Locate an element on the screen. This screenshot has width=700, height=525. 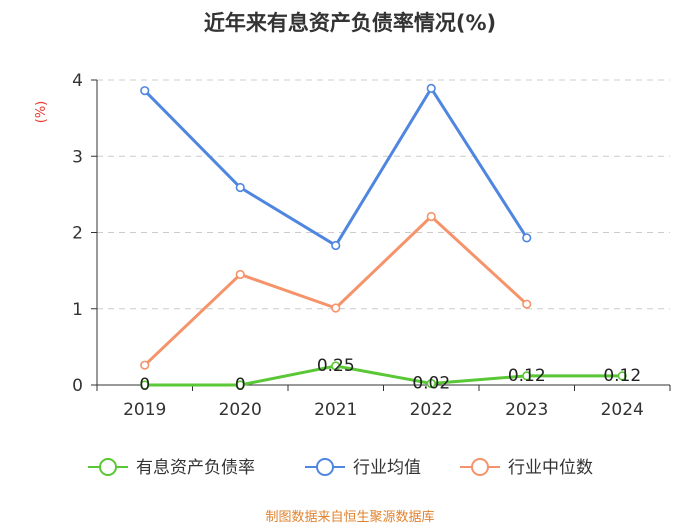
y-tick-label: 3 is located at coordinates (77, 157).